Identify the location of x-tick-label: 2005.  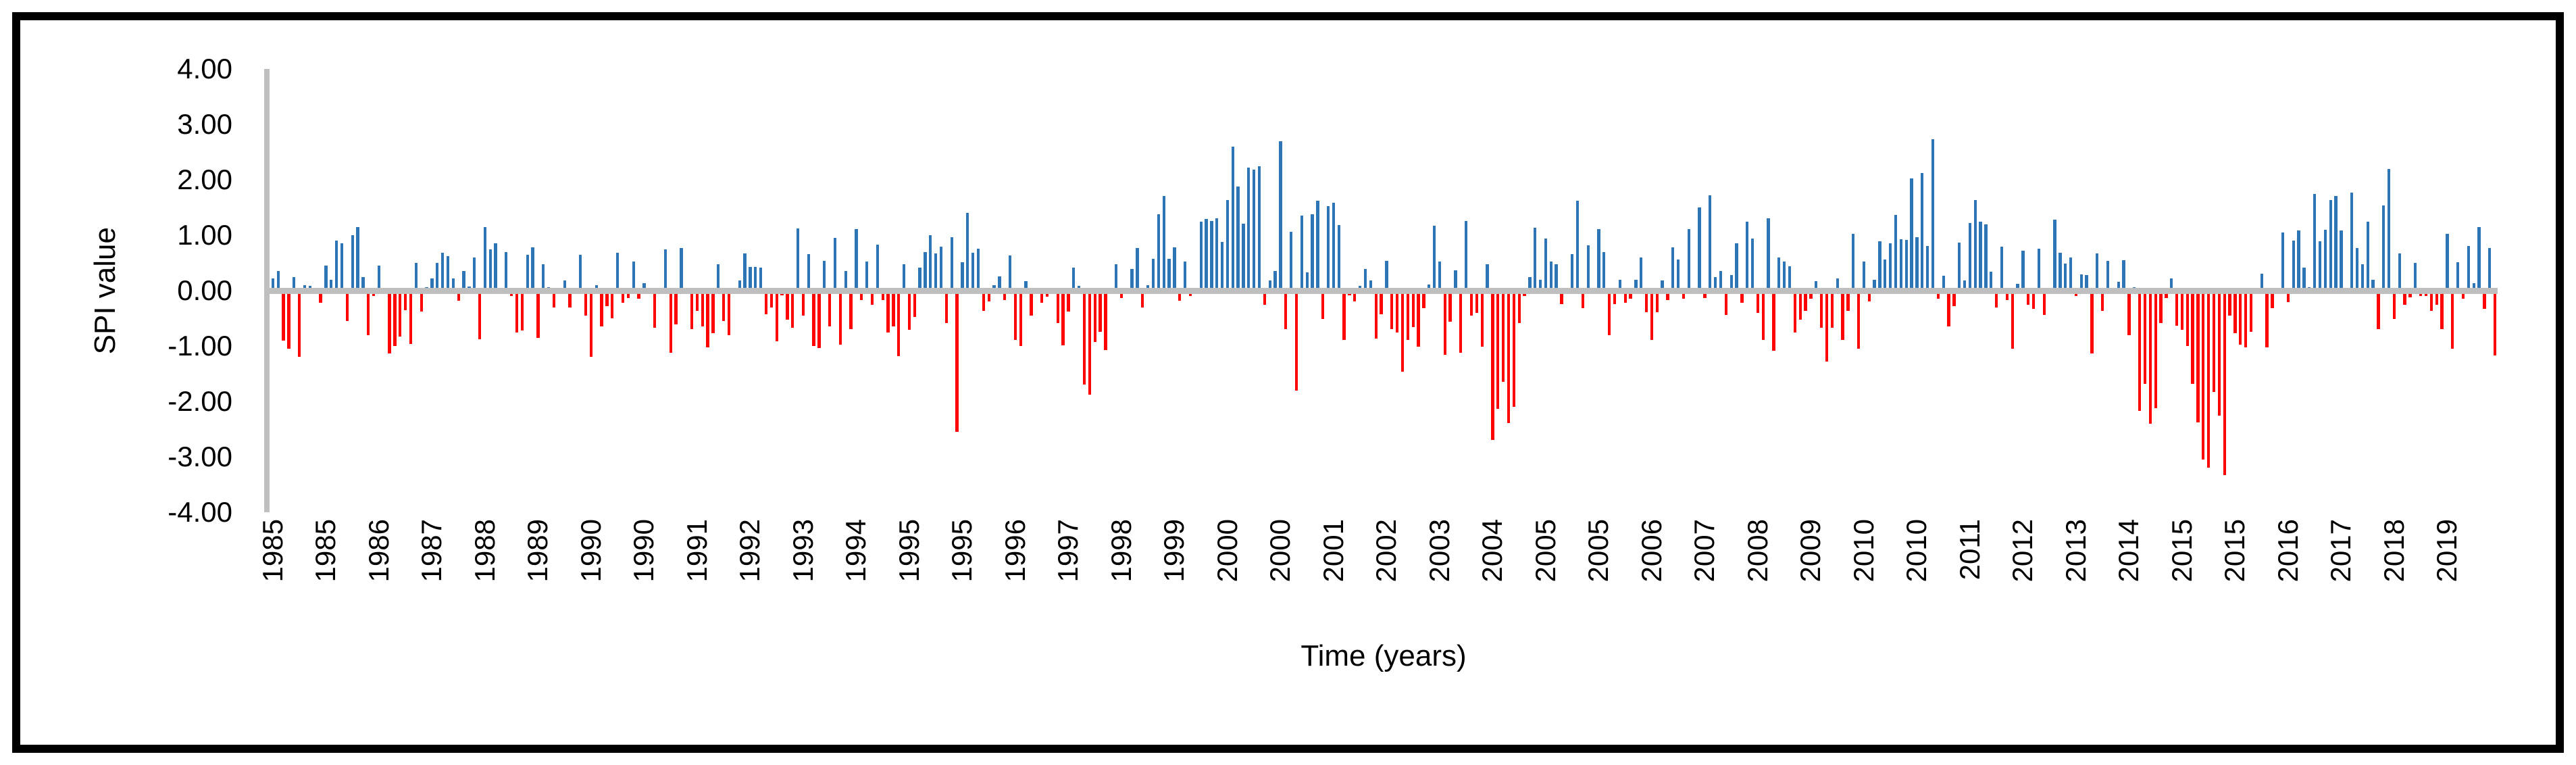
(1545, 583).